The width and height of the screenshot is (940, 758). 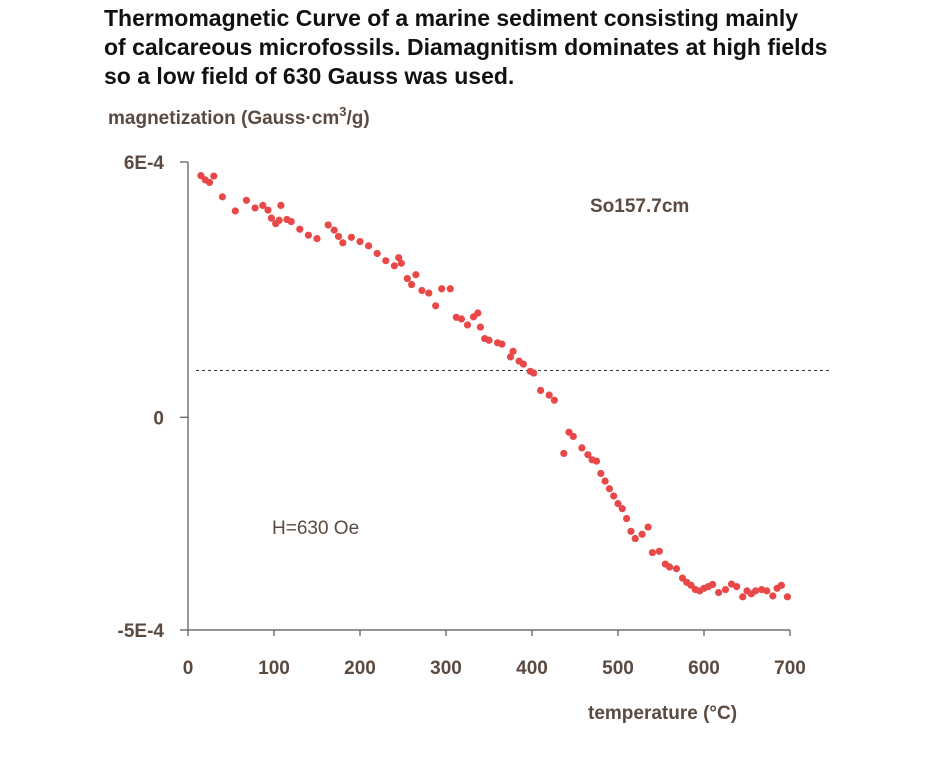 What do you see at coordinates (639, 206) in the screenshot?
I see `sample-annotation: So157.7cm` at bounding box center [639, 206].